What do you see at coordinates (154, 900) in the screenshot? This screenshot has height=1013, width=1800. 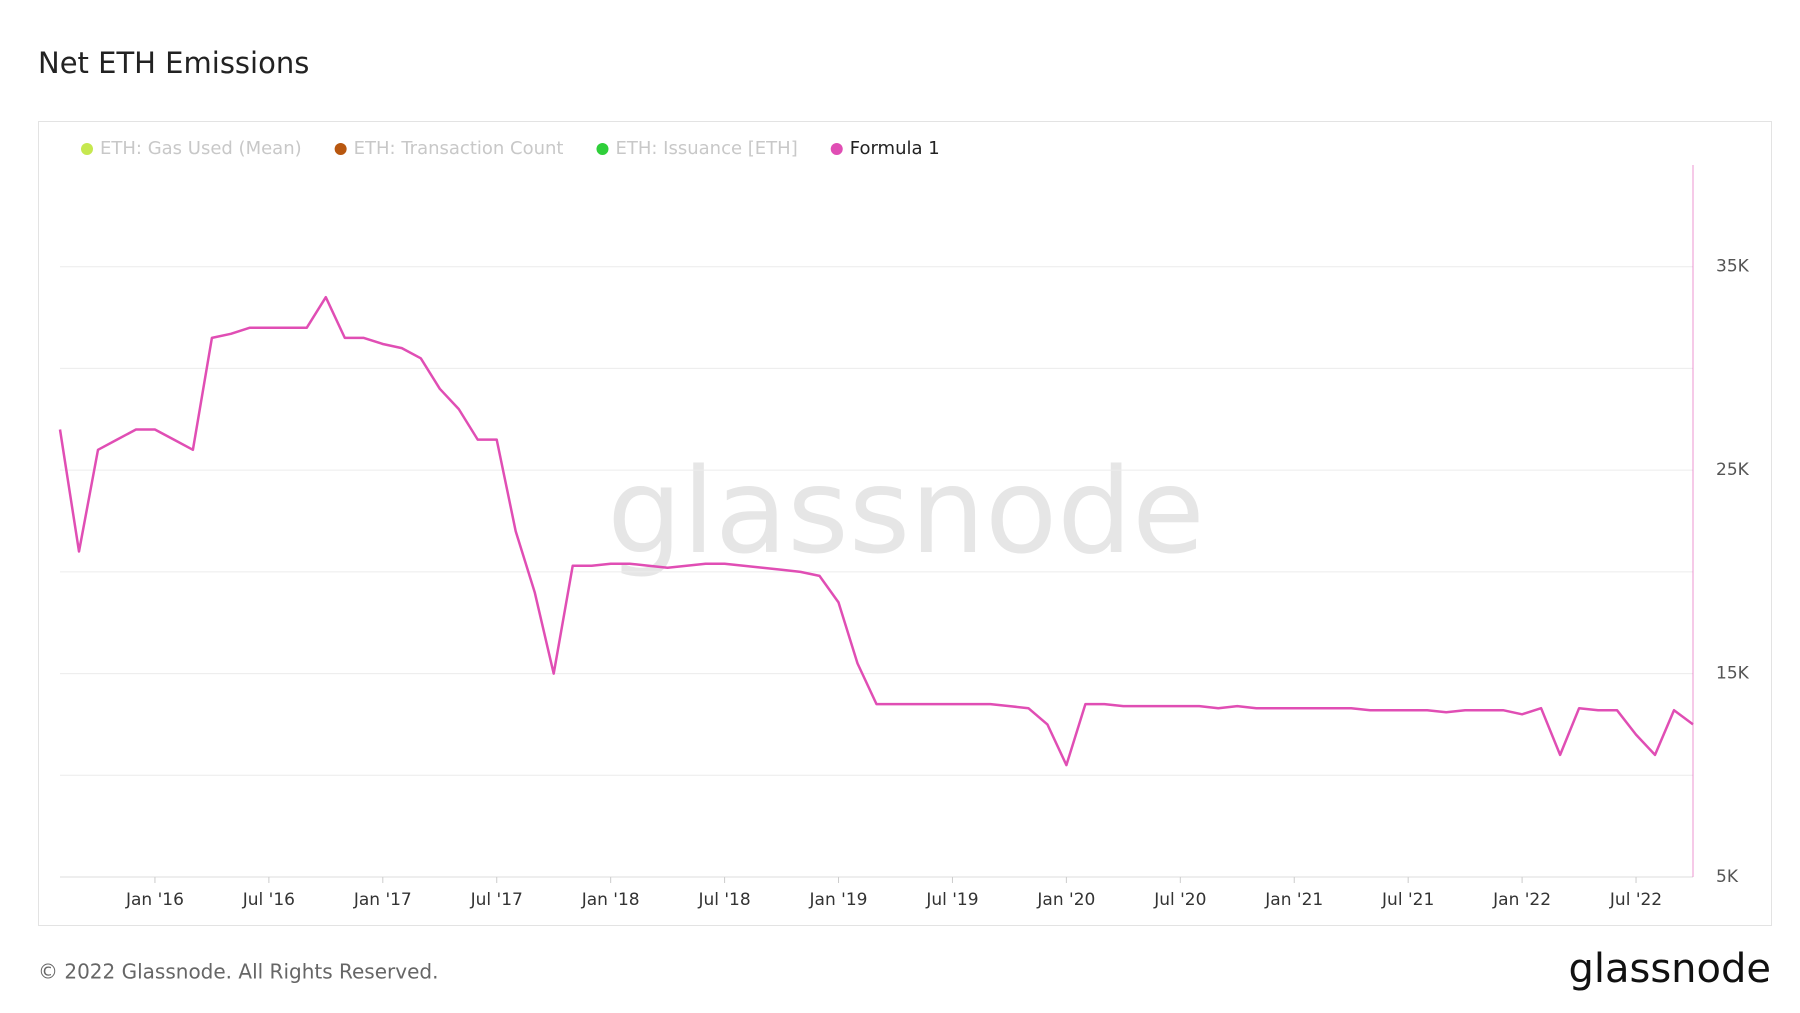 I see `x-tick-label: Jan '16` at bounding box center [154, 900].